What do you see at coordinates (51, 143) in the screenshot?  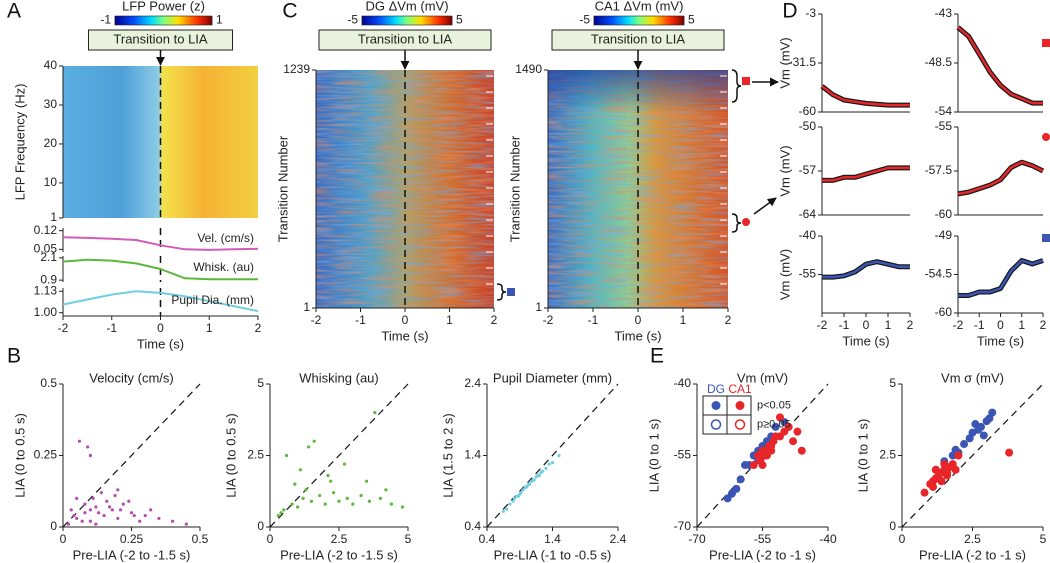 I see `y-tick-label: 20` at bounding box center [51, 143].